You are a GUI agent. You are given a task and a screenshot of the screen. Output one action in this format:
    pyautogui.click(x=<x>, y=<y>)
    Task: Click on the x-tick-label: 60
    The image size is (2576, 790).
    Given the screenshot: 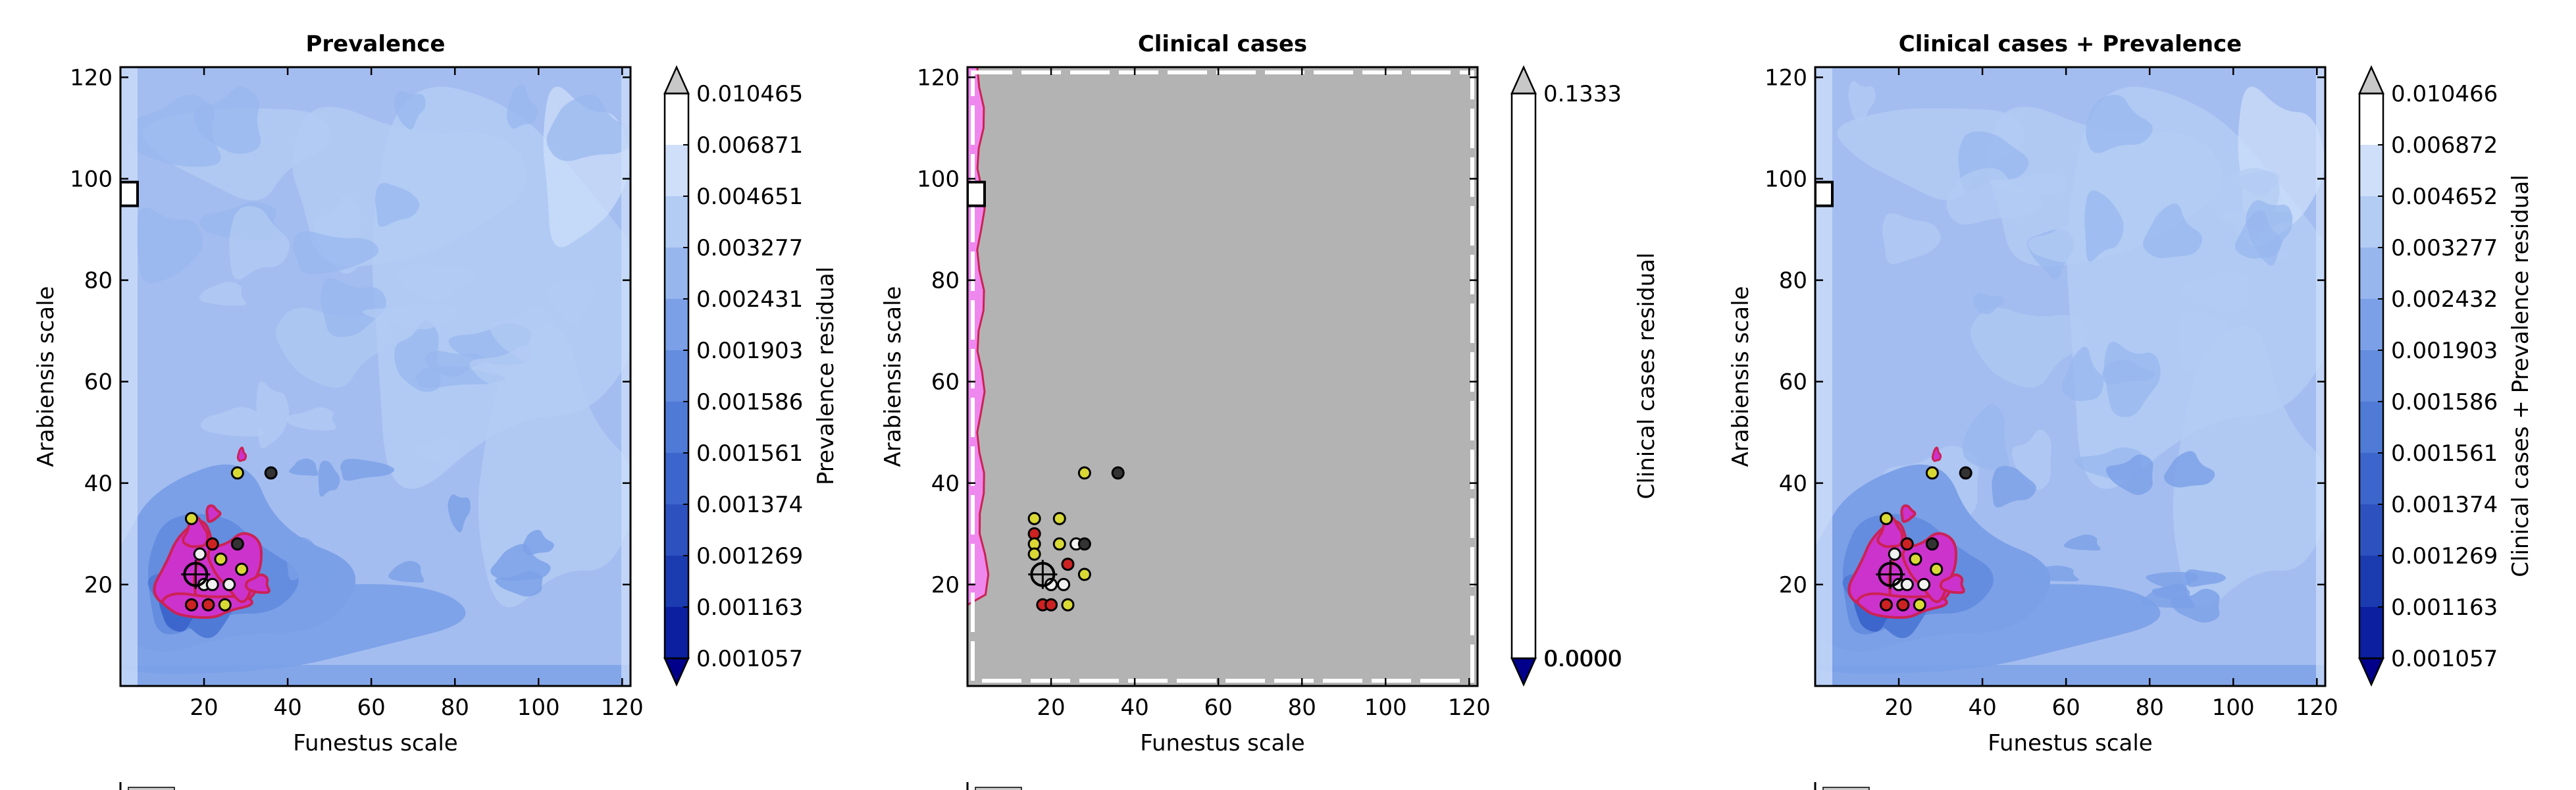 What is the action you would take?
    pyautogui.click(x=371, y=708)
    